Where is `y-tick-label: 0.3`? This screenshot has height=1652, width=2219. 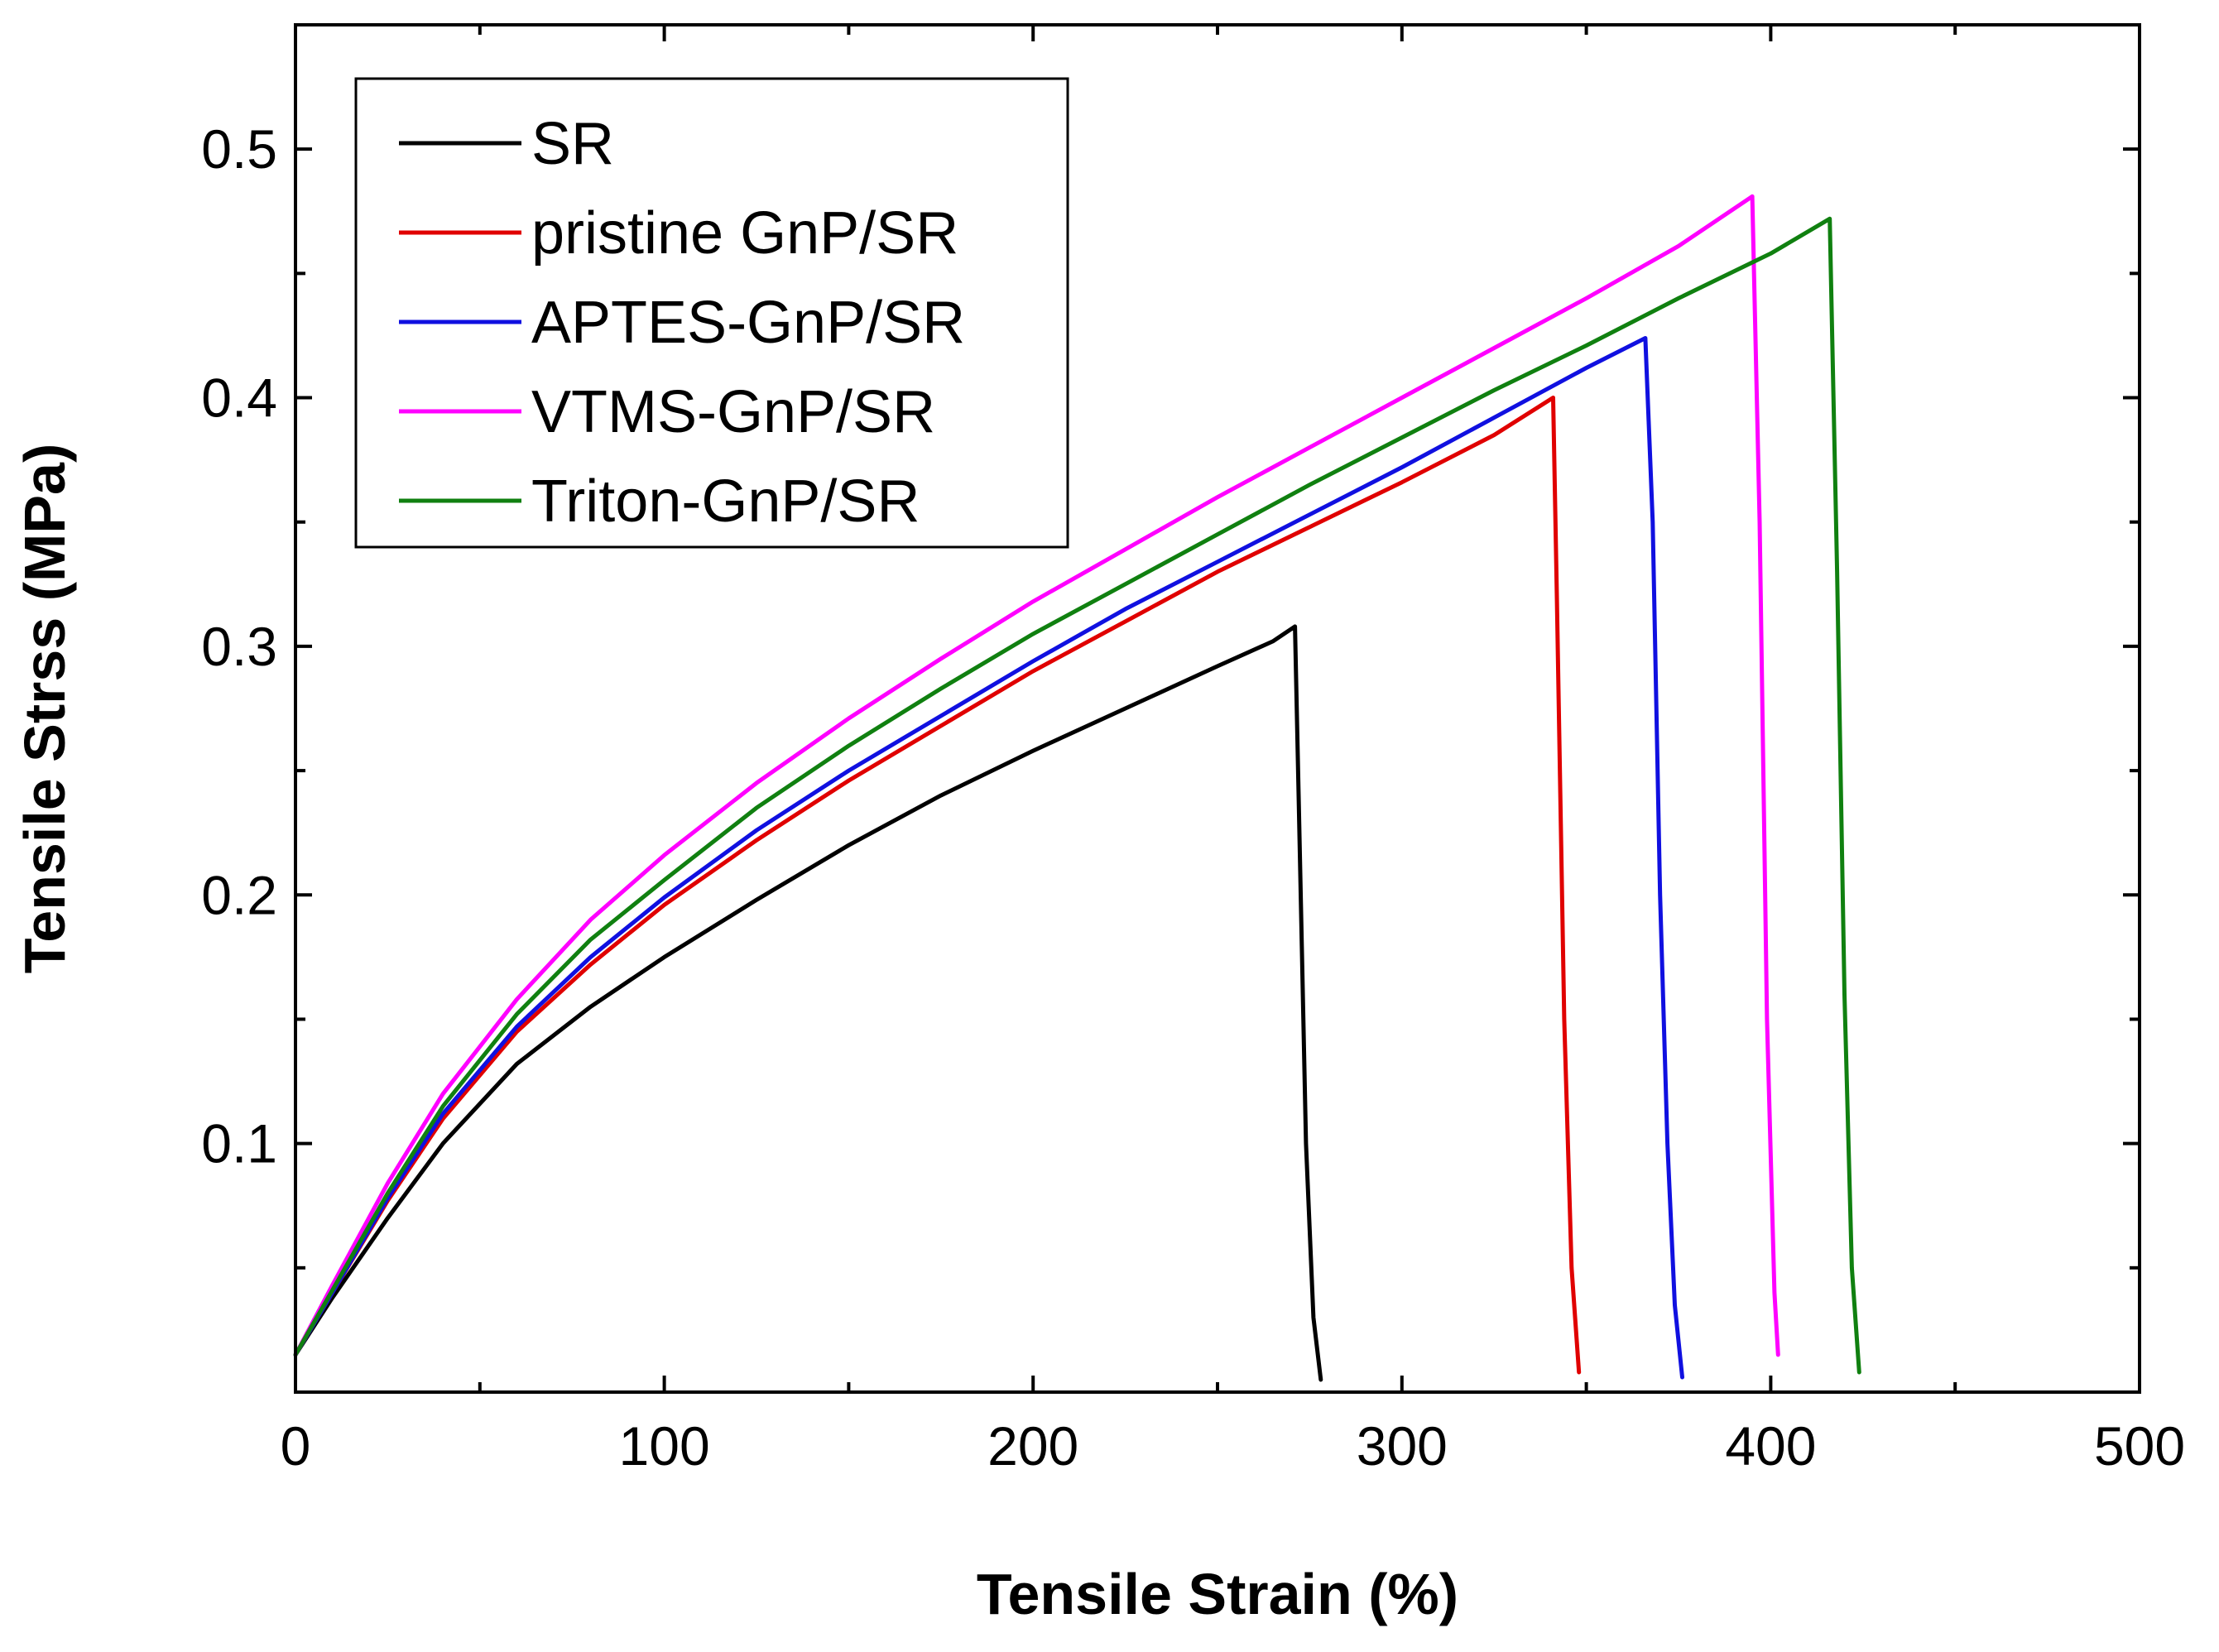
y-tick-label: 0.3 is located at coordinates (239, 646).